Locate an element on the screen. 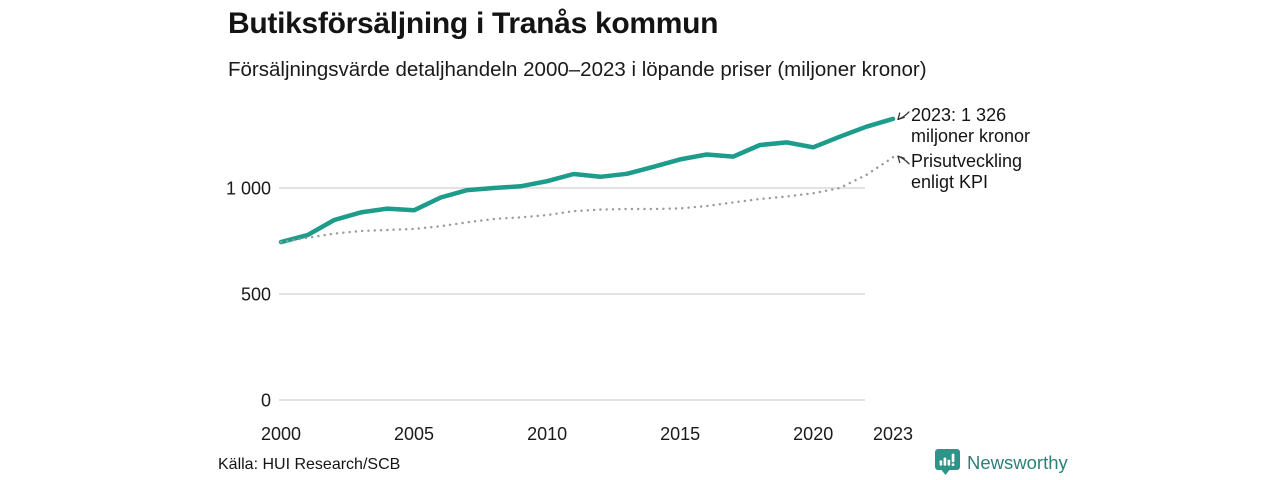 Image resolution: width=1280 pixels, height=480 pixels. x-axis-tick-label: 2005 is located at coordinates (414, 434).